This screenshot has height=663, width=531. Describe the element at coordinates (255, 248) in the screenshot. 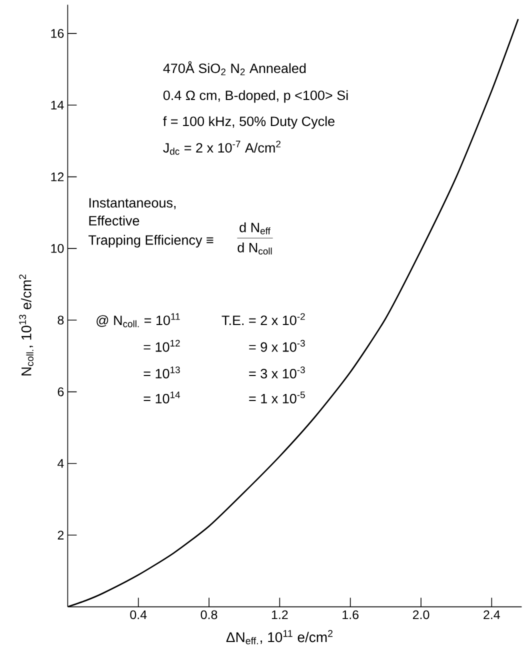

I see `annotation: d N$_{coll}$` at that location.